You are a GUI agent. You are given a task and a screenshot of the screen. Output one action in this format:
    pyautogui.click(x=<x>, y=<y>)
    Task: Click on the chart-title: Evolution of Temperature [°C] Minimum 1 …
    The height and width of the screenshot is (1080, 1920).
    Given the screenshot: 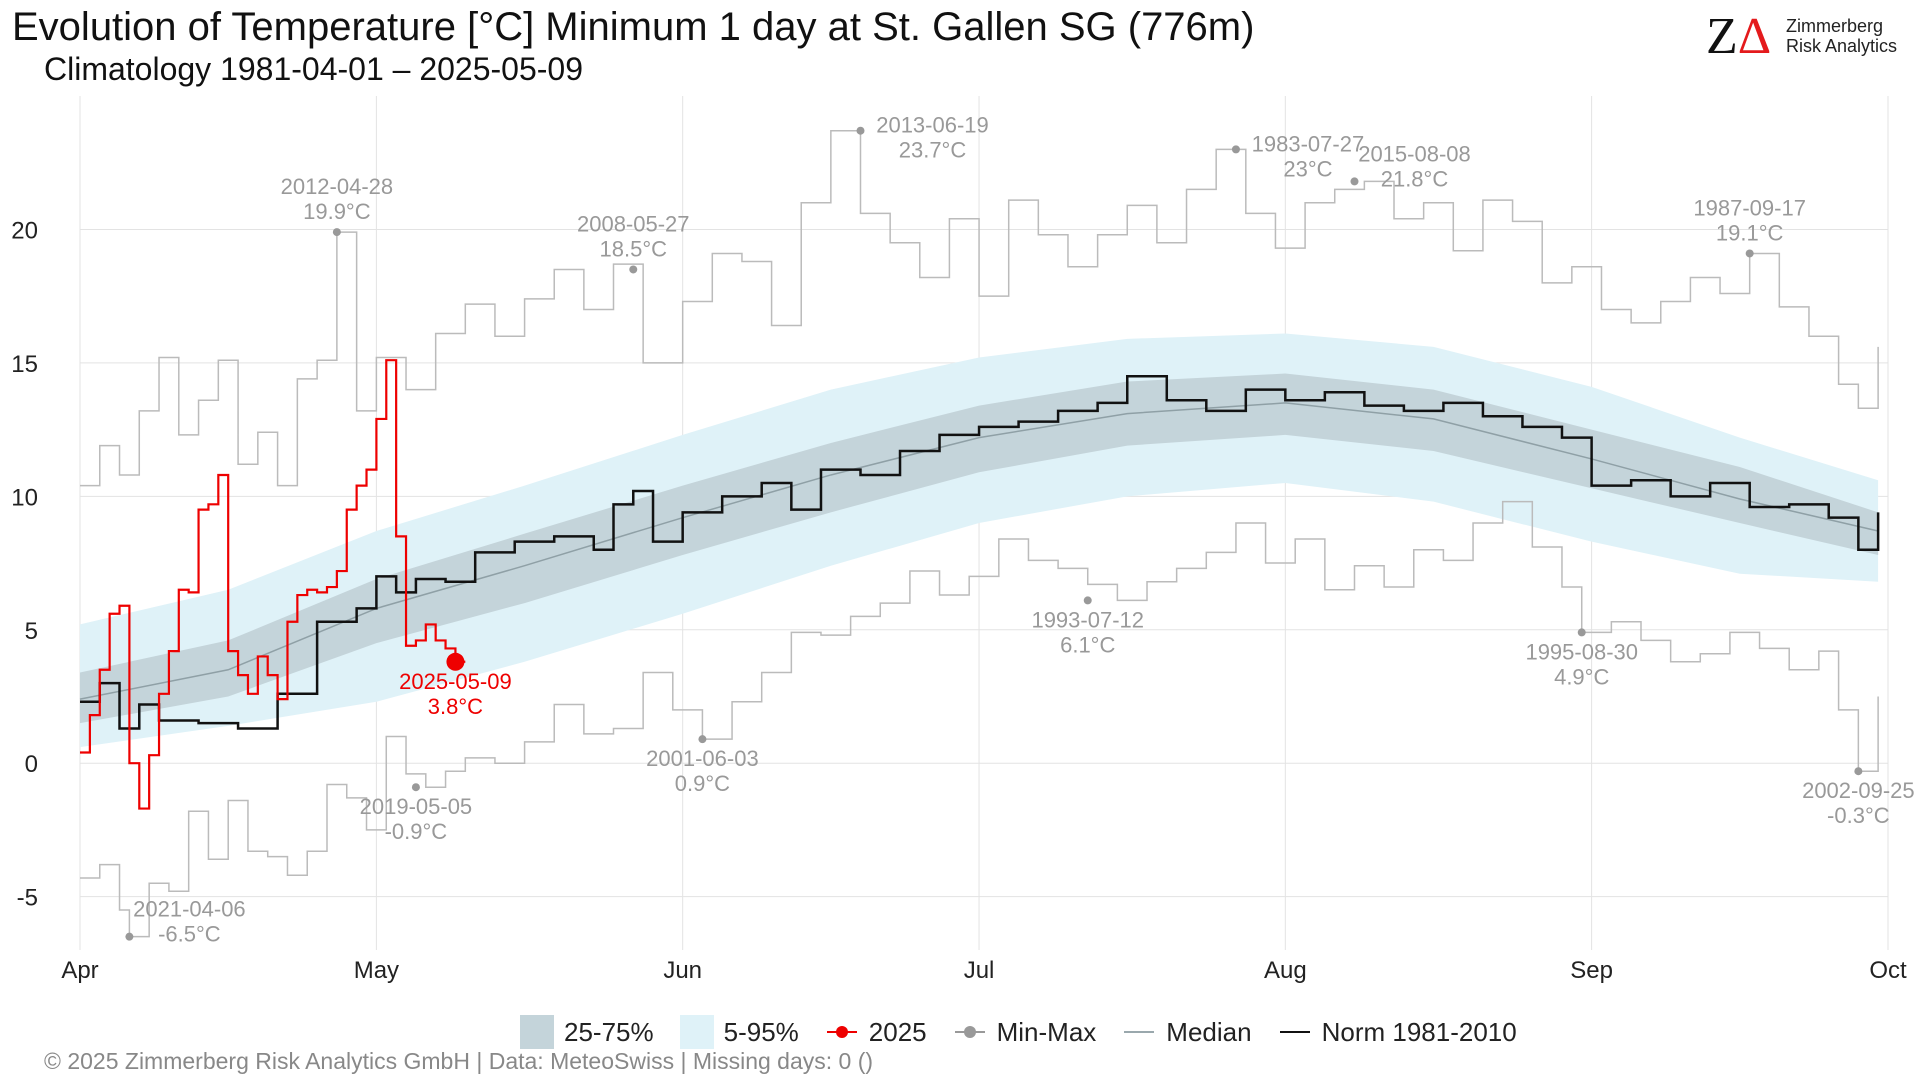 What is the action you would take?
    pyautogui.click(x=633, y=27)
    